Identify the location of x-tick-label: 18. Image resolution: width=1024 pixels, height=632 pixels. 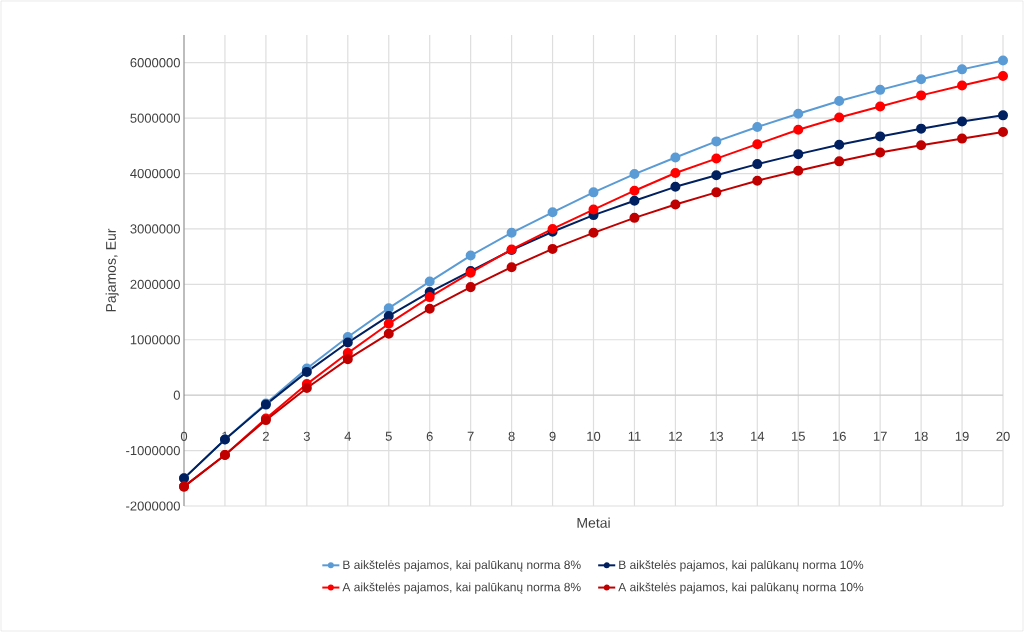
(921, 436).